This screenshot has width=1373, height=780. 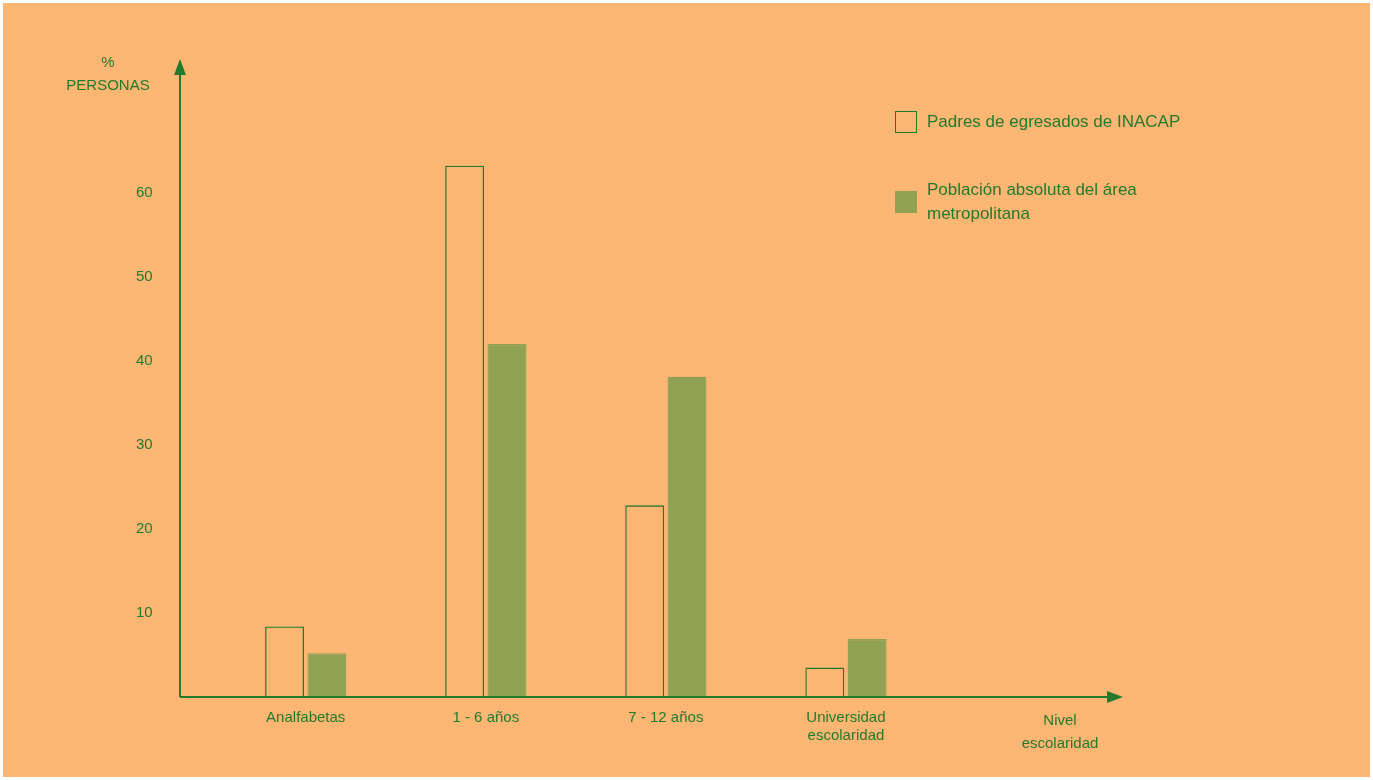 What do you see at coordinates (144, 359) in the screenshot?
I see `y-tick-label: 40` at bounding box center [144, 359].